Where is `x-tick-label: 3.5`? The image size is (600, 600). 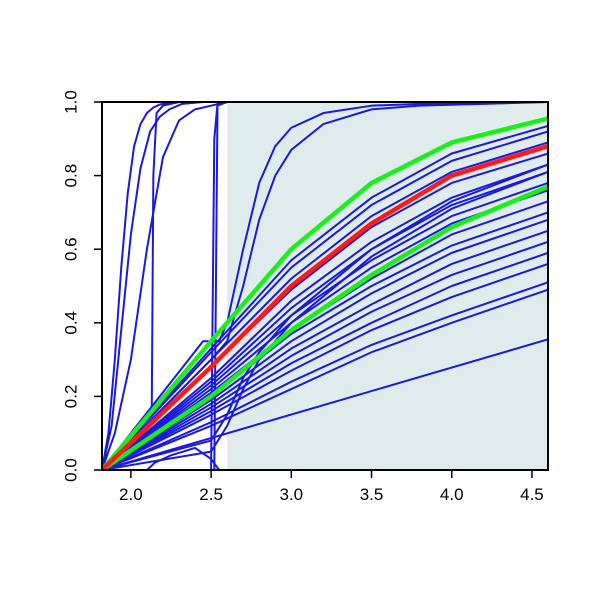
x-tick-label: 3.5 is located at coordinates (372, 494).